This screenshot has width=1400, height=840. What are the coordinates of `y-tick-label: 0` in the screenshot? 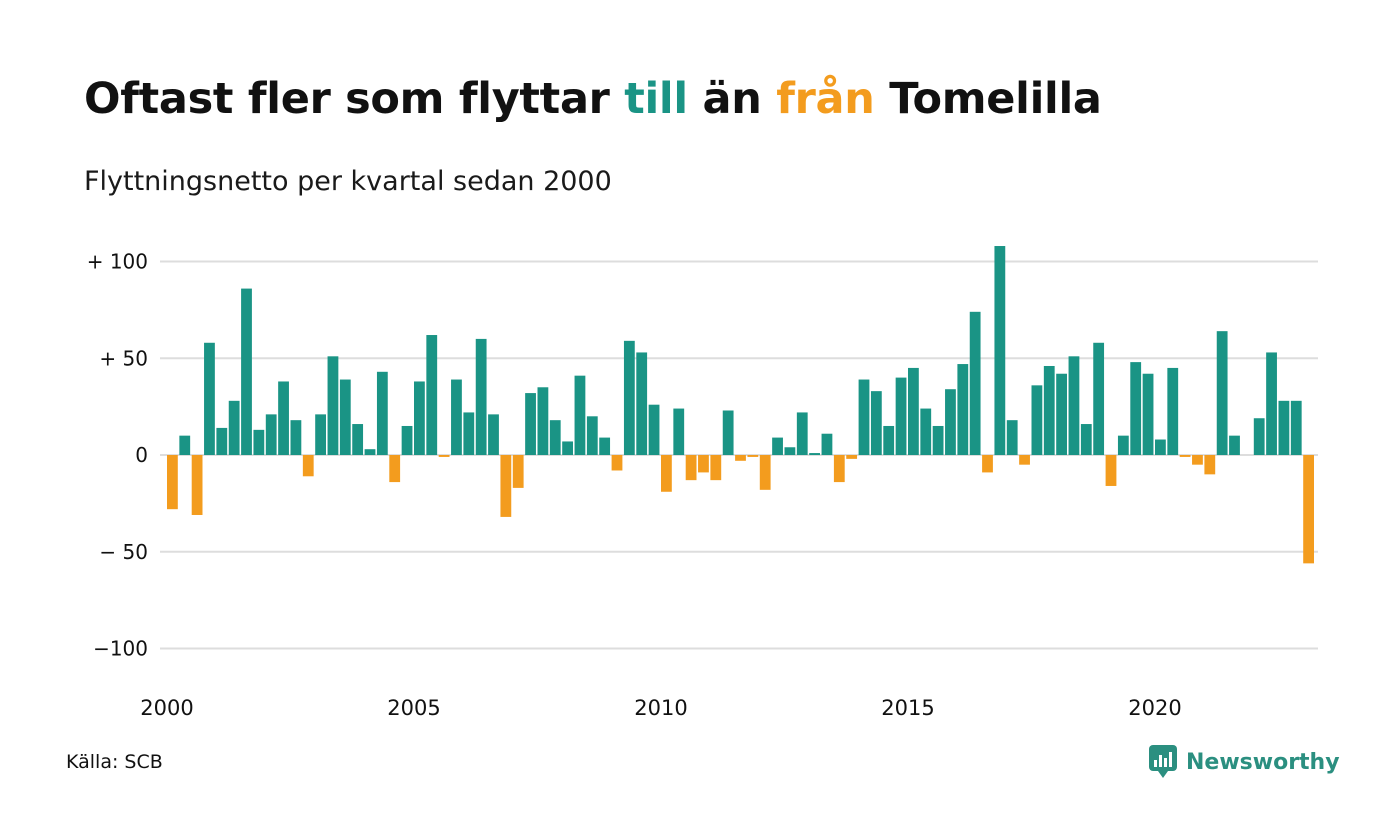 It's located at (141, 455).